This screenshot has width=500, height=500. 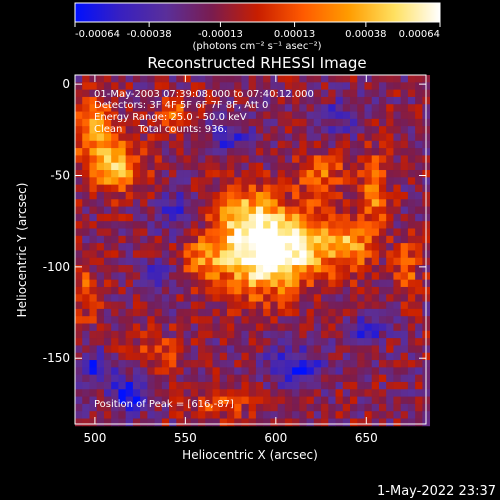 I want to click on colorbar-tick-label: -0.00013, so click(x=220, y=34).